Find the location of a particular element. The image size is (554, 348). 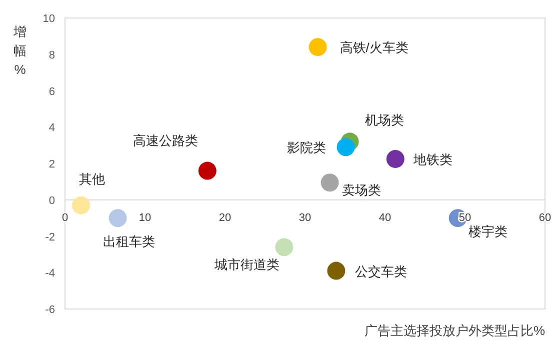

series-label: 高铁/火车类 is located at coordinates (374, 48).